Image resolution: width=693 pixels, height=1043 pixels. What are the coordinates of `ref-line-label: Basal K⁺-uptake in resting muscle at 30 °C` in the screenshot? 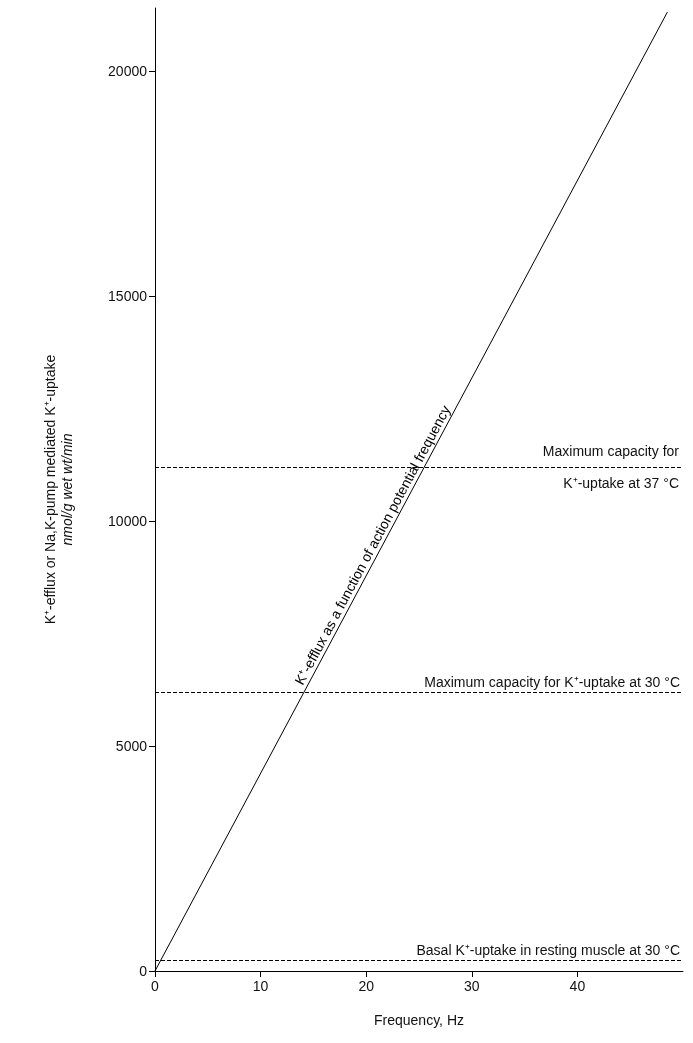 It's located at (548, 949).